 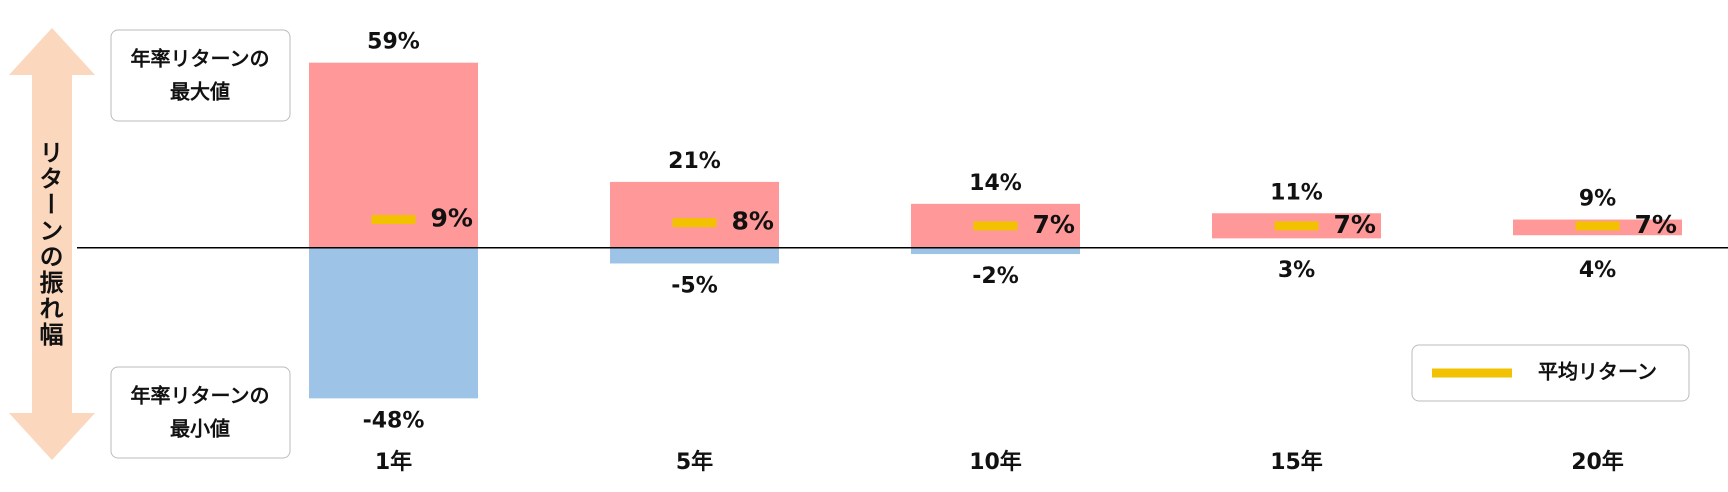 I want to click on avg-label: 8%, so click(x=753, y=221).